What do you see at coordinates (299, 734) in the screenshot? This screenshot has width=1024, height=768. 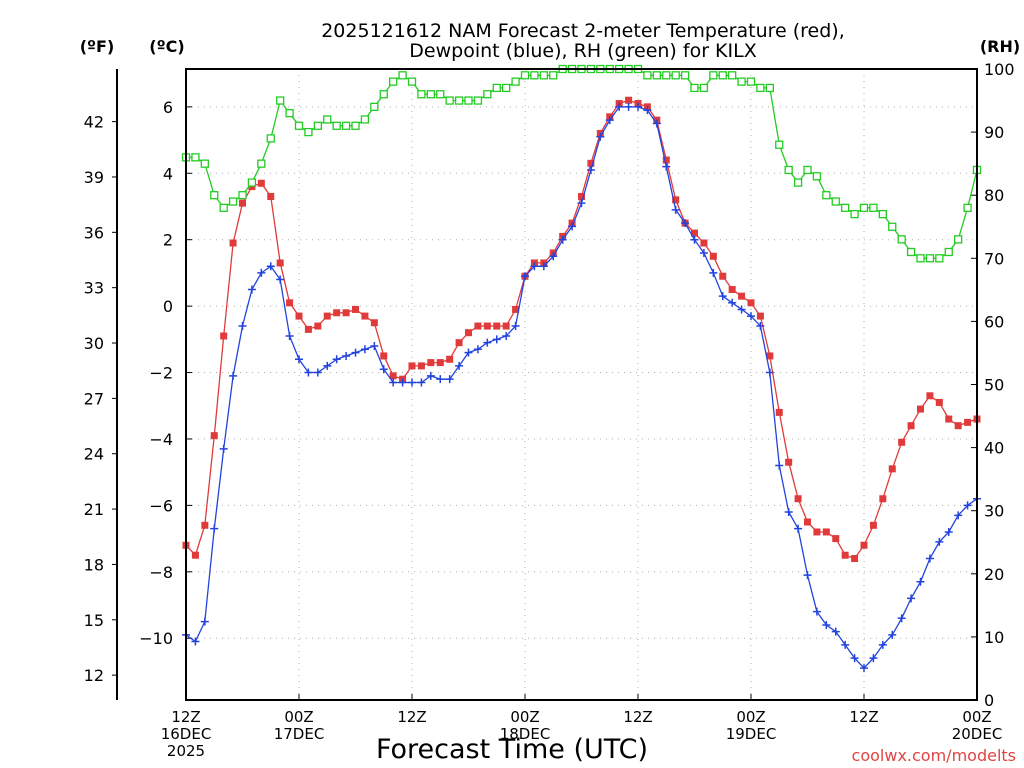 I see `x-tick-label: 17DEC` at bounding box center [299, 734].